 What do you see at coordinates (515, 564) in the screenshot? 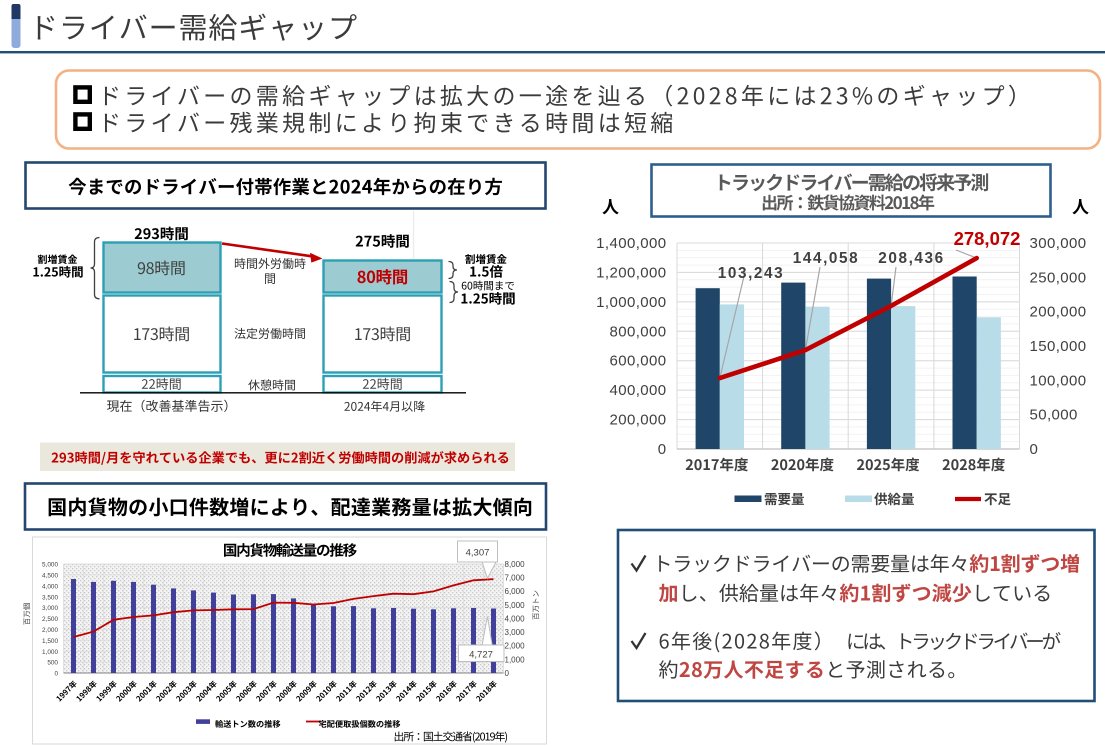
I see `svg-text: 8,000` at bounding box center [515, 564].